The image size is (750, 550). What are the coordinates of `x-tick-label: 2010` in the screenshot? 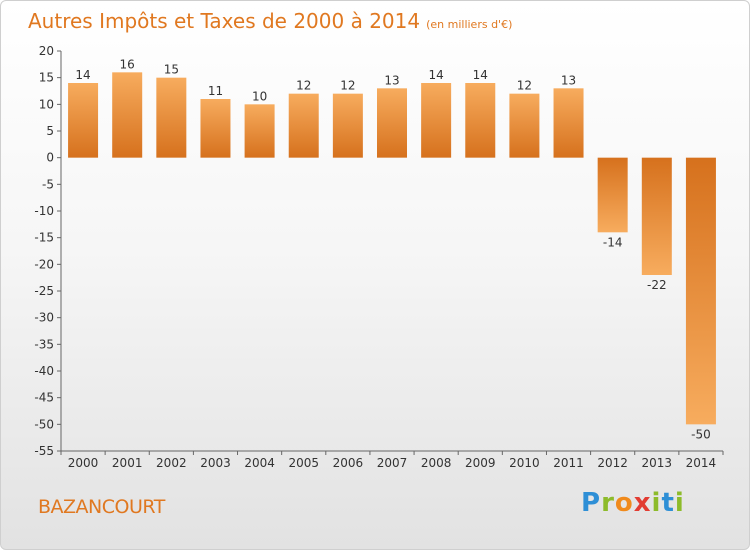 It's located at (524, 463).